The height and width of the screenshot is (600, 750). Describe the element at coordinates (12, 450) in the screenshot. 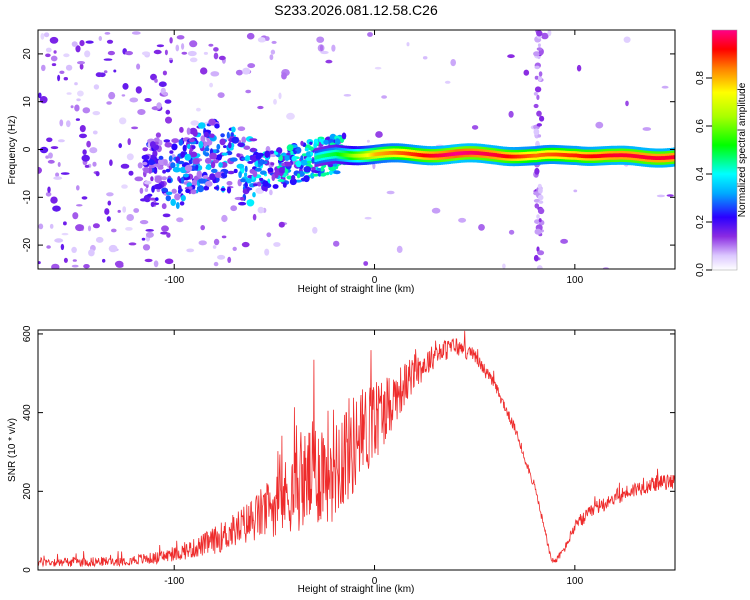

I see `snr-y-axis-title: SNR (10 * v/v)` at that location.